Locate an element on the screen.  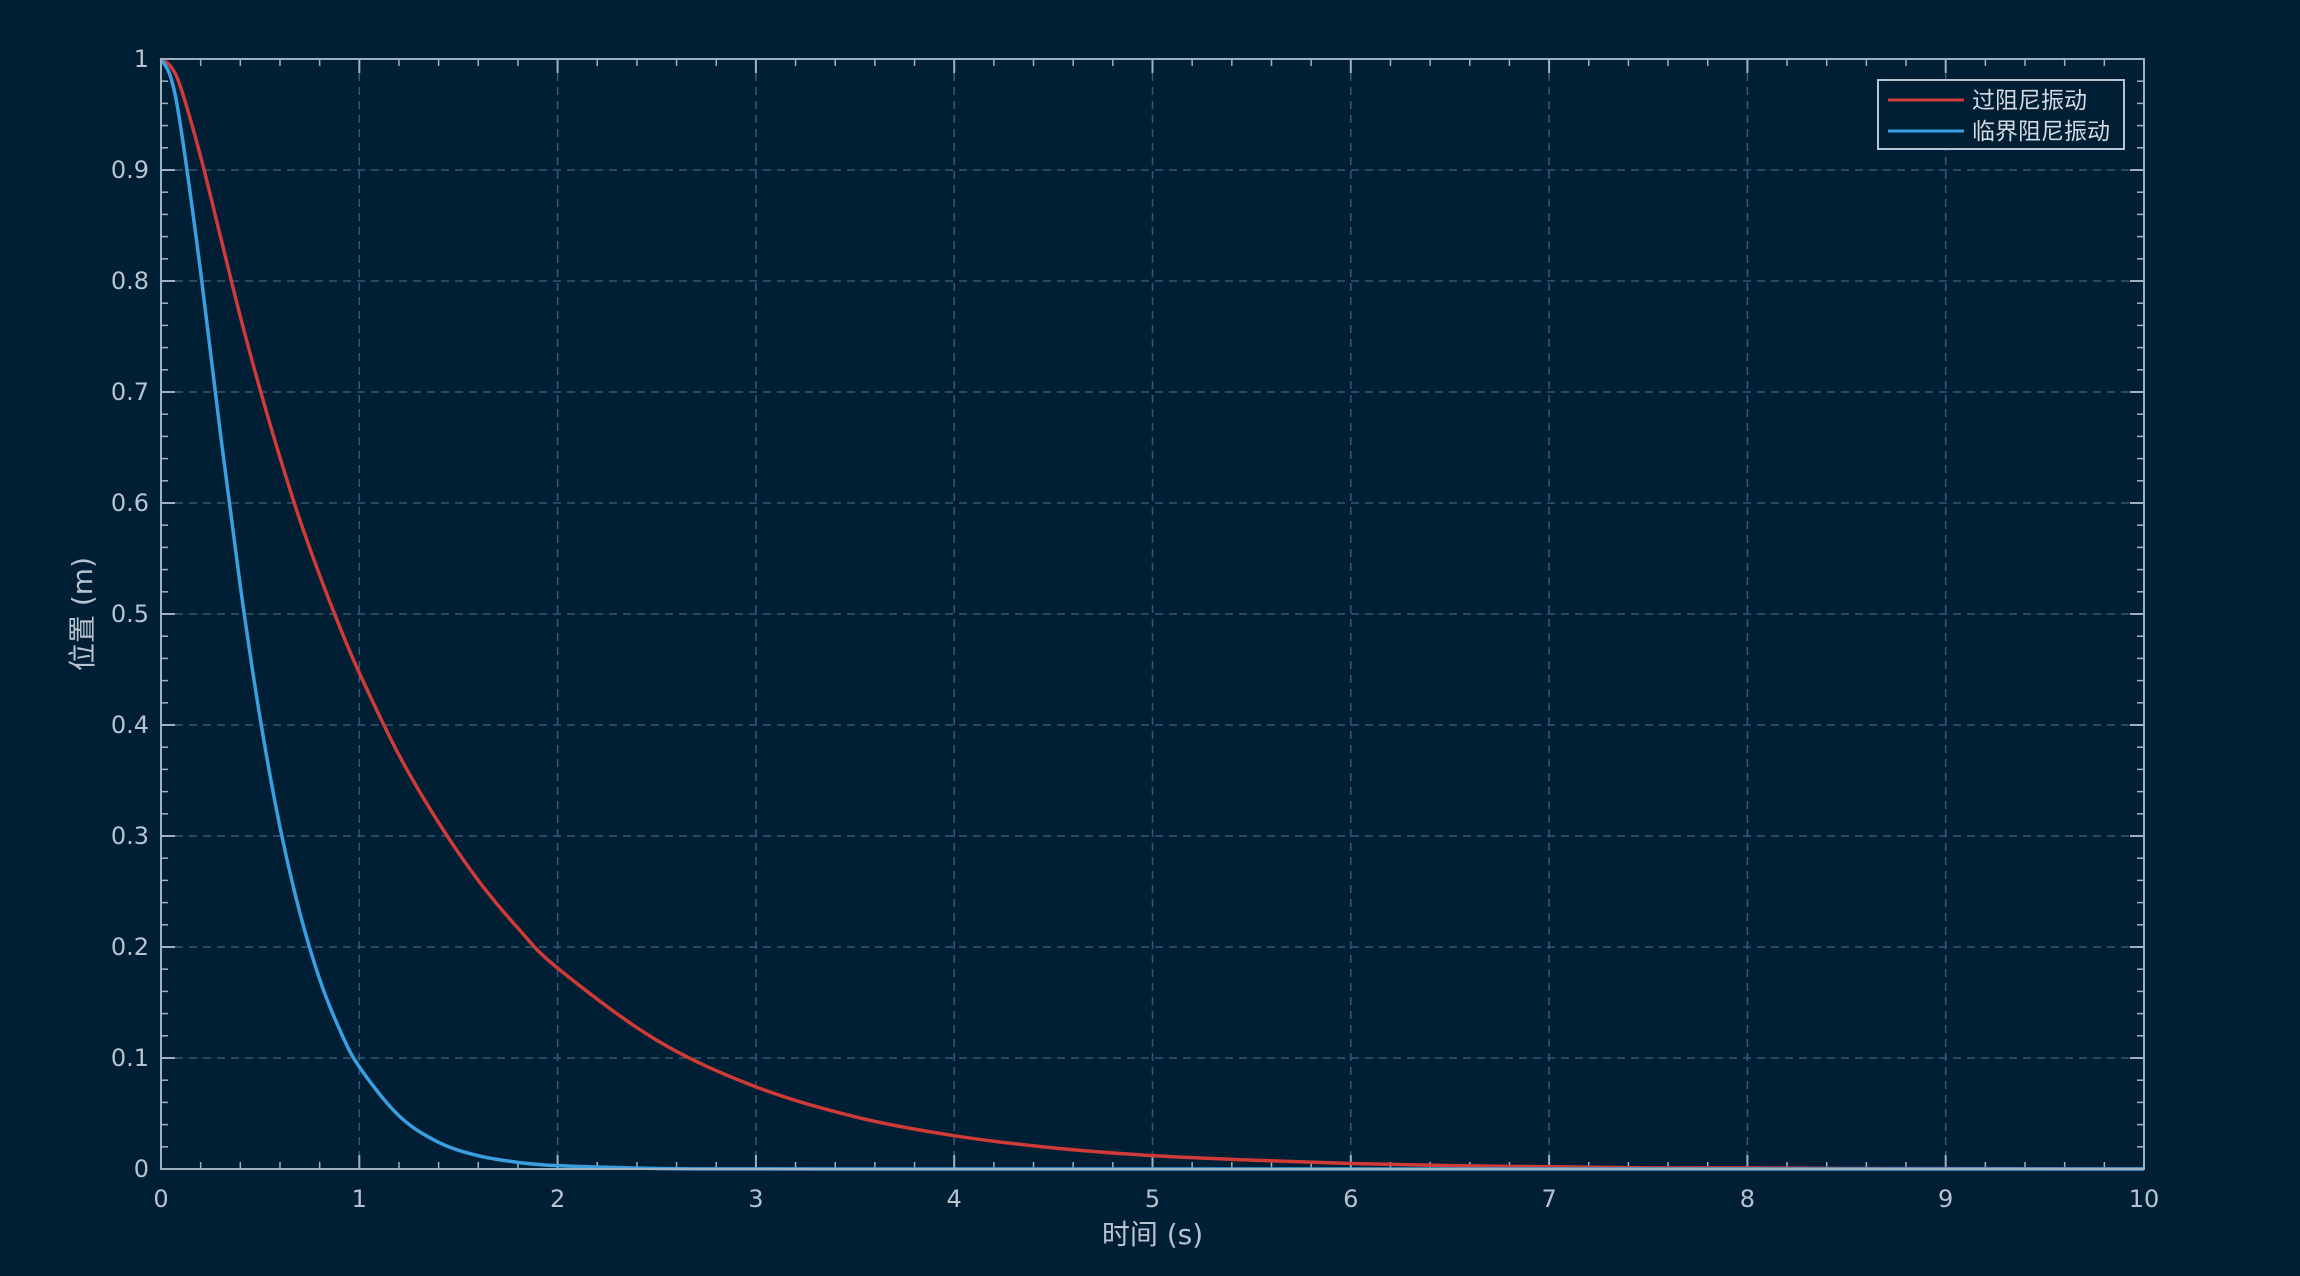
y-tick-label: 1 is located at coordinates (141, 59).